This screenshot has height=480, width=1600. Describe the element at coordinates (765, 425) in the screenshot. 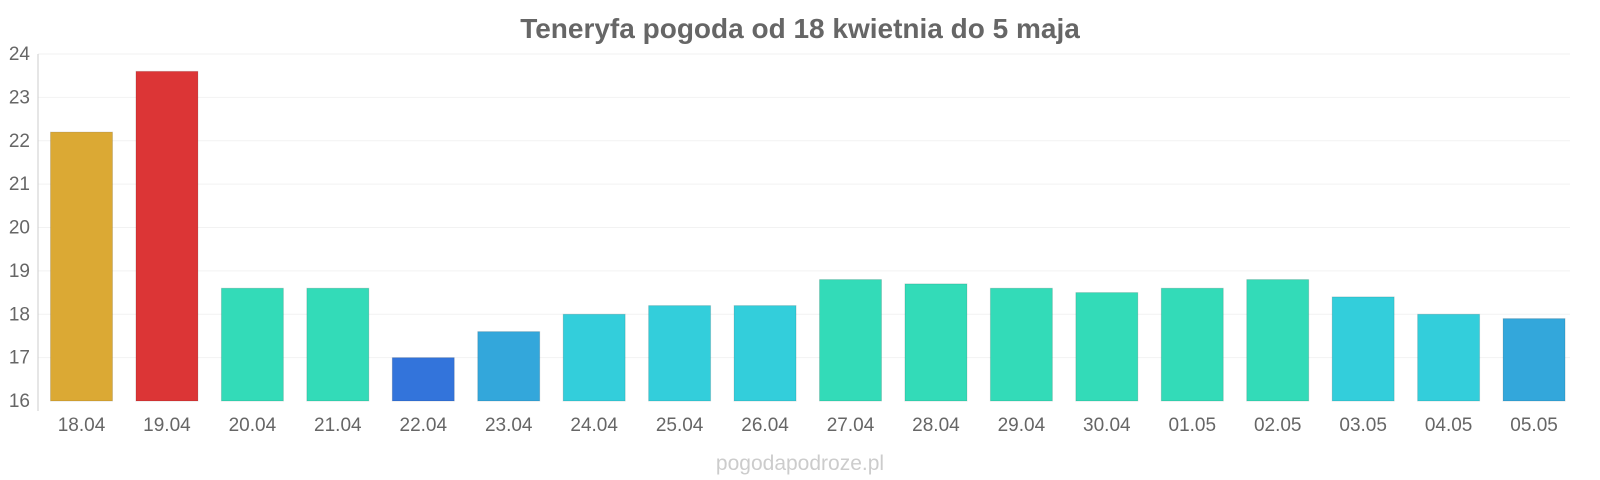

I see `x-tick-label: 26.04` at that location.